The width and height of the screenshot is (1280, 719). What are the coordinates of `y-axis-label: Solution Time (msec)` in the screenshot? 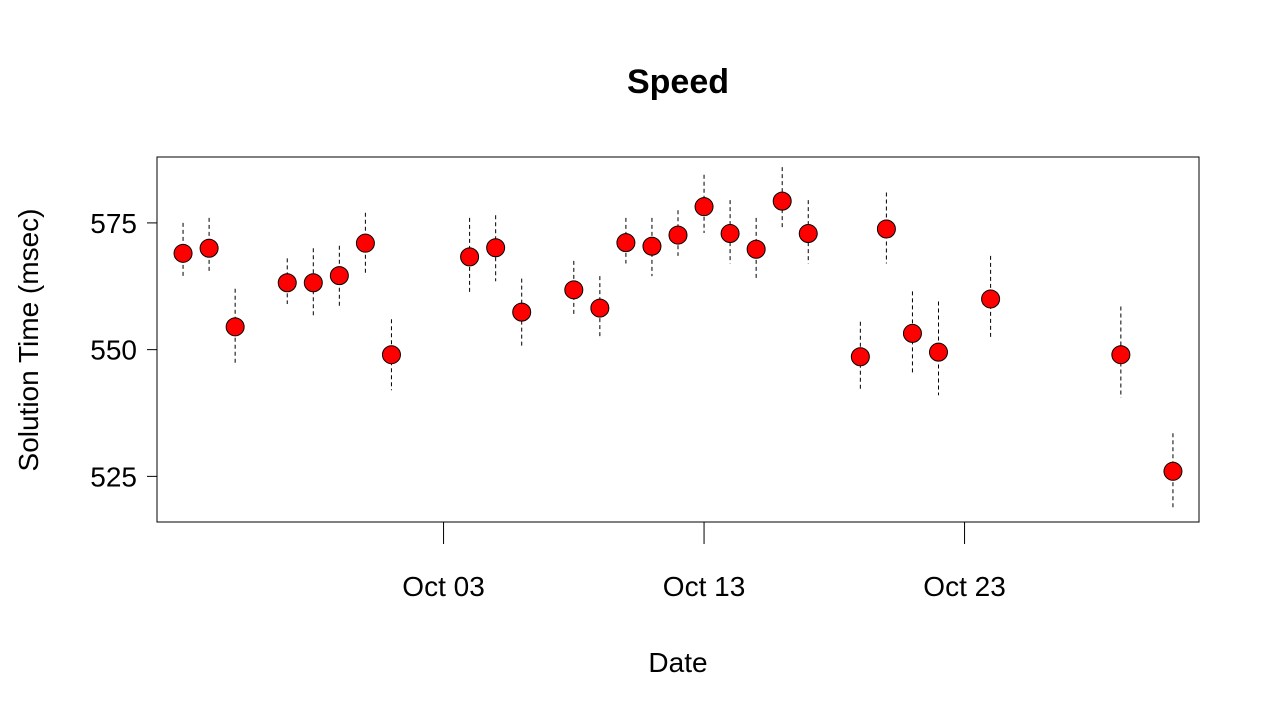 It's located at (28, 340).